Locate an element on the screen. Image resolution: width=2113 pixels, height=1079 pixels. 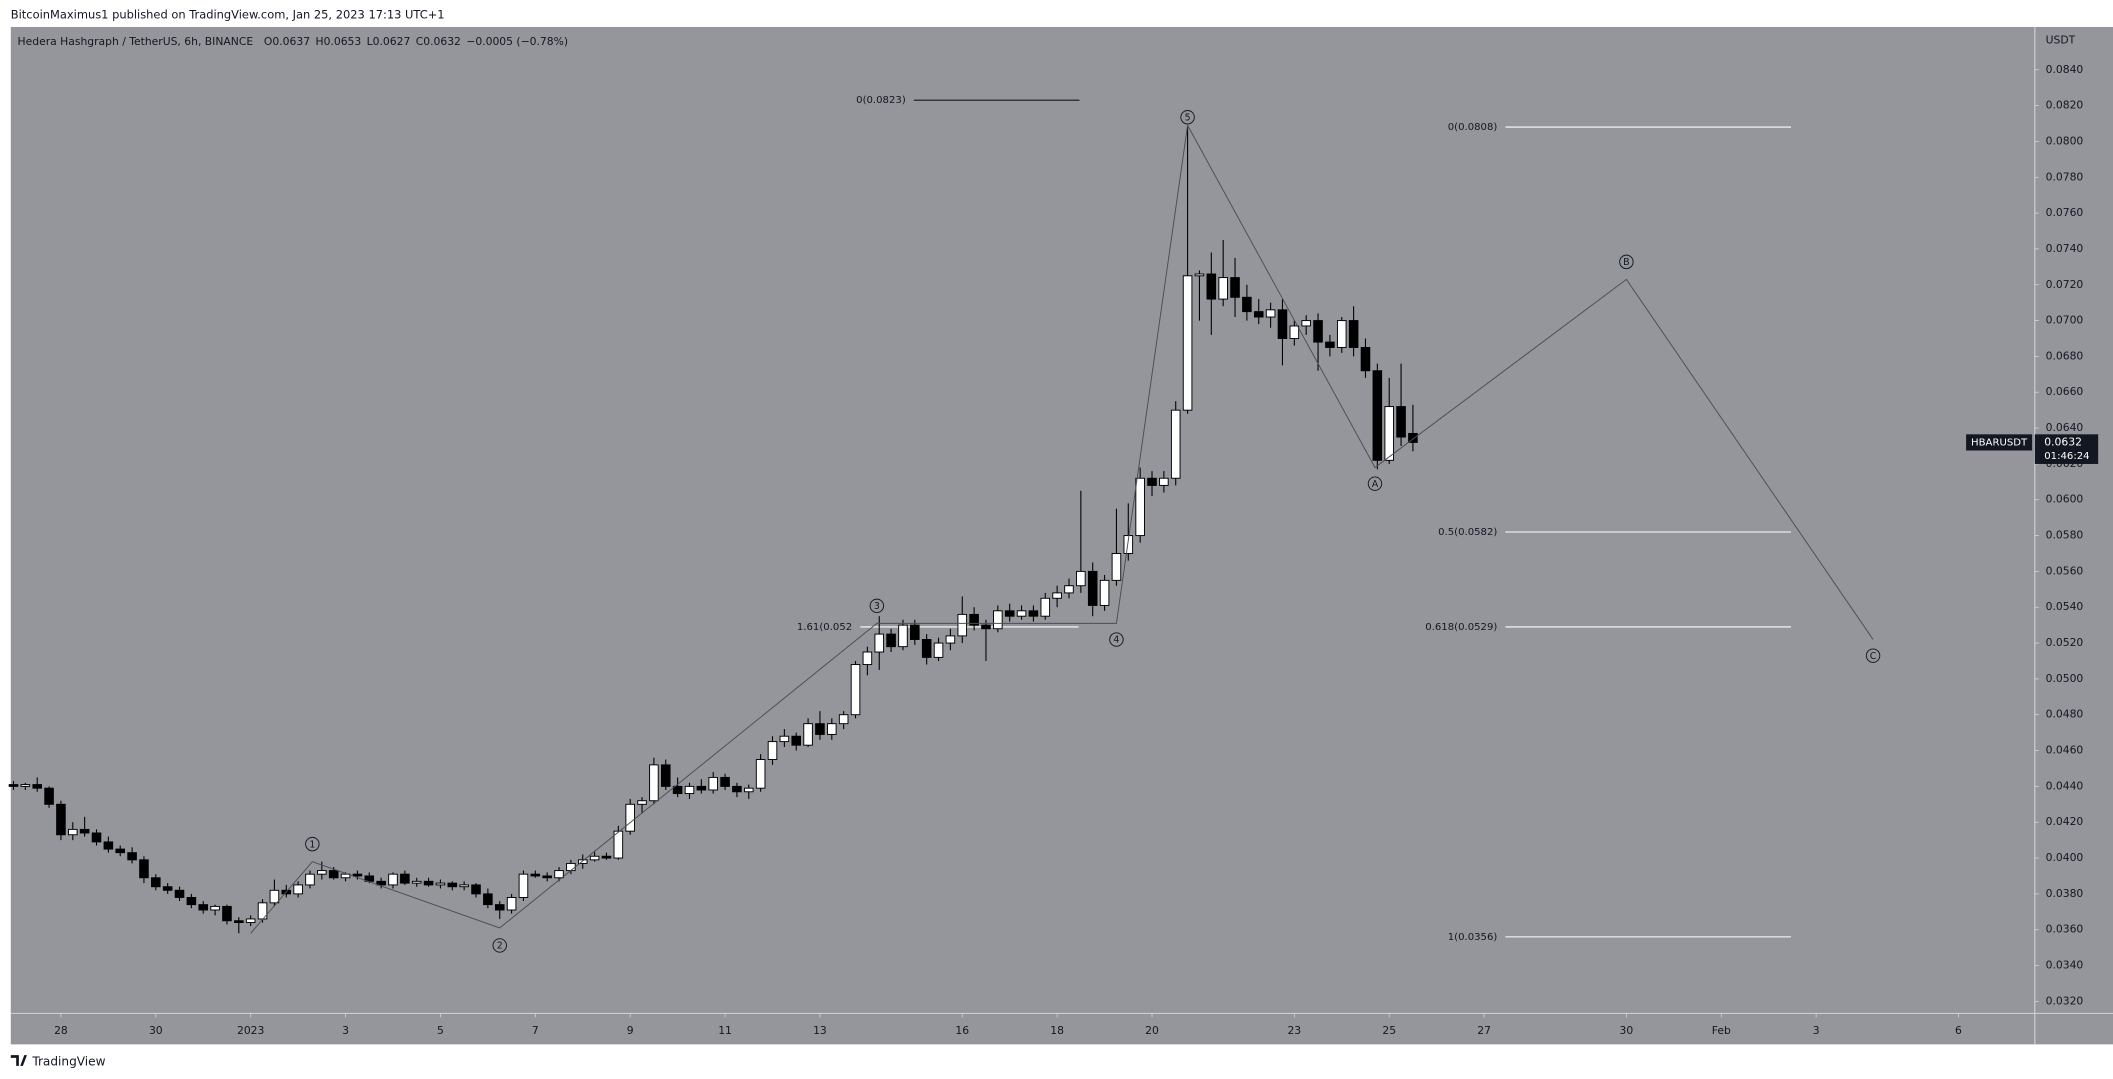
wave-label: B is located at coordinates (1626, 262).